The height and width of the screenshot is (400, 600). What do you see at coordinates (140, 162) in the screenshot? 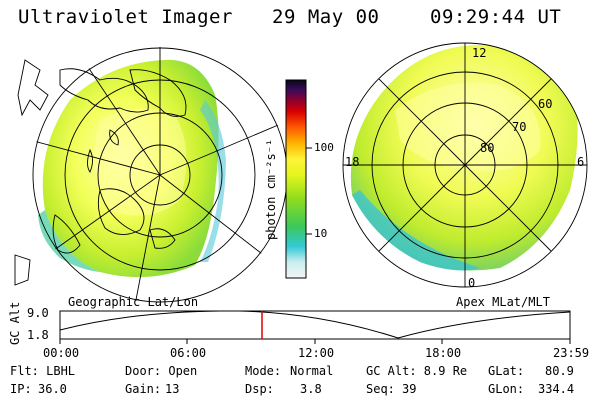
I see `geographic-inner-bright` at bounding box center [140, 162].